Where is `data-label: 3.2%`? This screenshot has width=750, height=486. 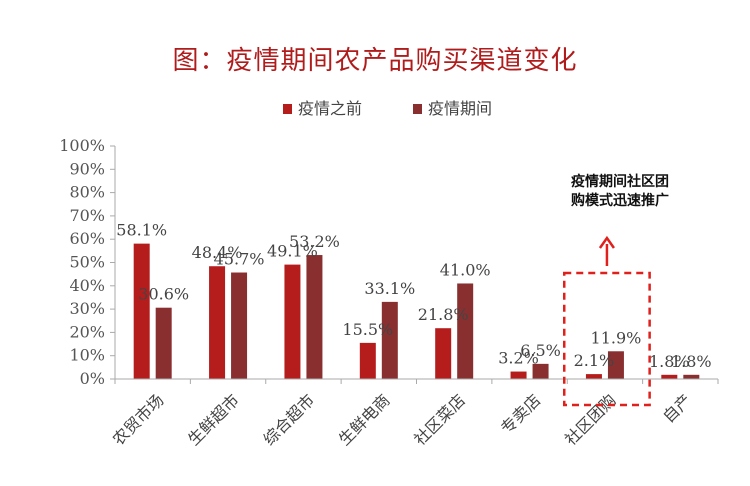 data-label: 3.2% is located at coordinates (518, 358).